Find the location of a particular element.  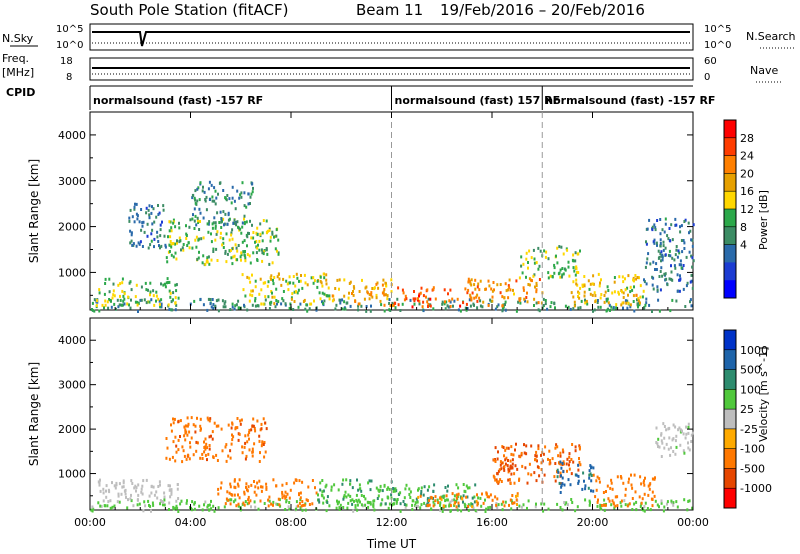

colorbar-tick-label: -1000 is located at coordinates (756, 488).